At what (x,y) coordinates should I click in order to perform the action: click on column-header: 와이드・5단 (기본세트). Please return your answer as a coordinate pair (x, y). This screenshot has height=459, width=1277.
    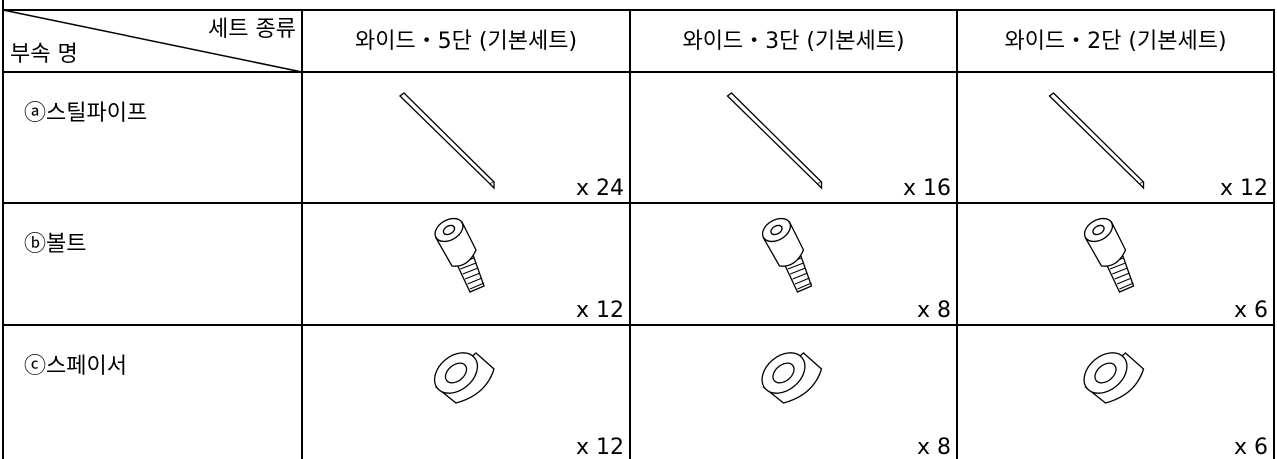
    Looking at the image, I should click on (466, 41).